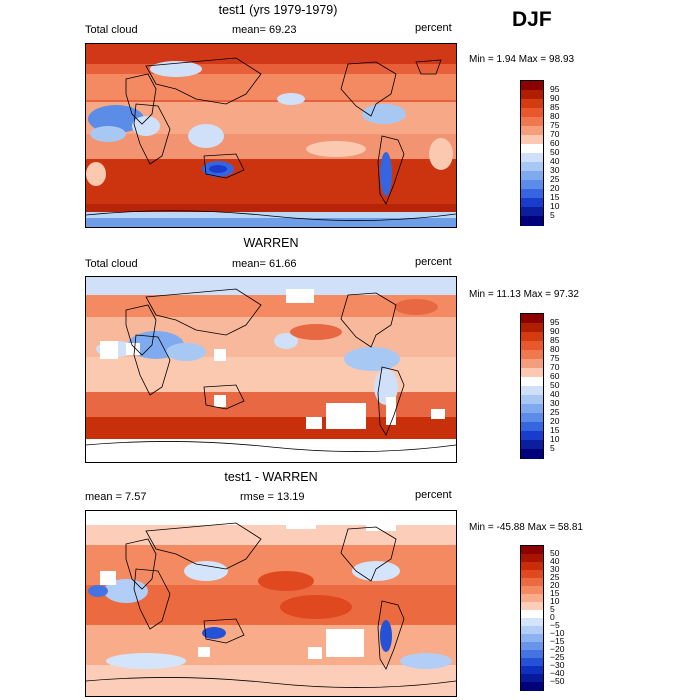  Describe the element at coordinates (524, 294) in the screenshot. I see `minmax-label: Min = 11.13 Max = 97.32` at that location.